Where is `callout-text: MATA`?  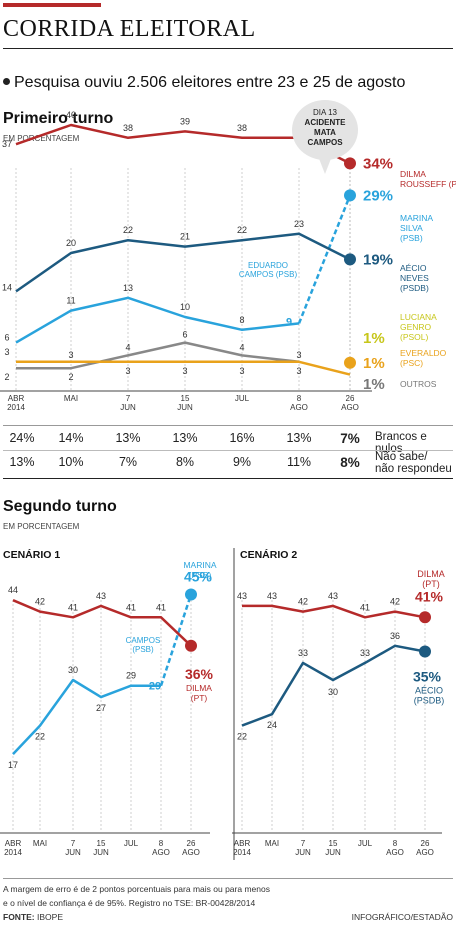 callout-text: MATA is located at coordinates (325, 132).